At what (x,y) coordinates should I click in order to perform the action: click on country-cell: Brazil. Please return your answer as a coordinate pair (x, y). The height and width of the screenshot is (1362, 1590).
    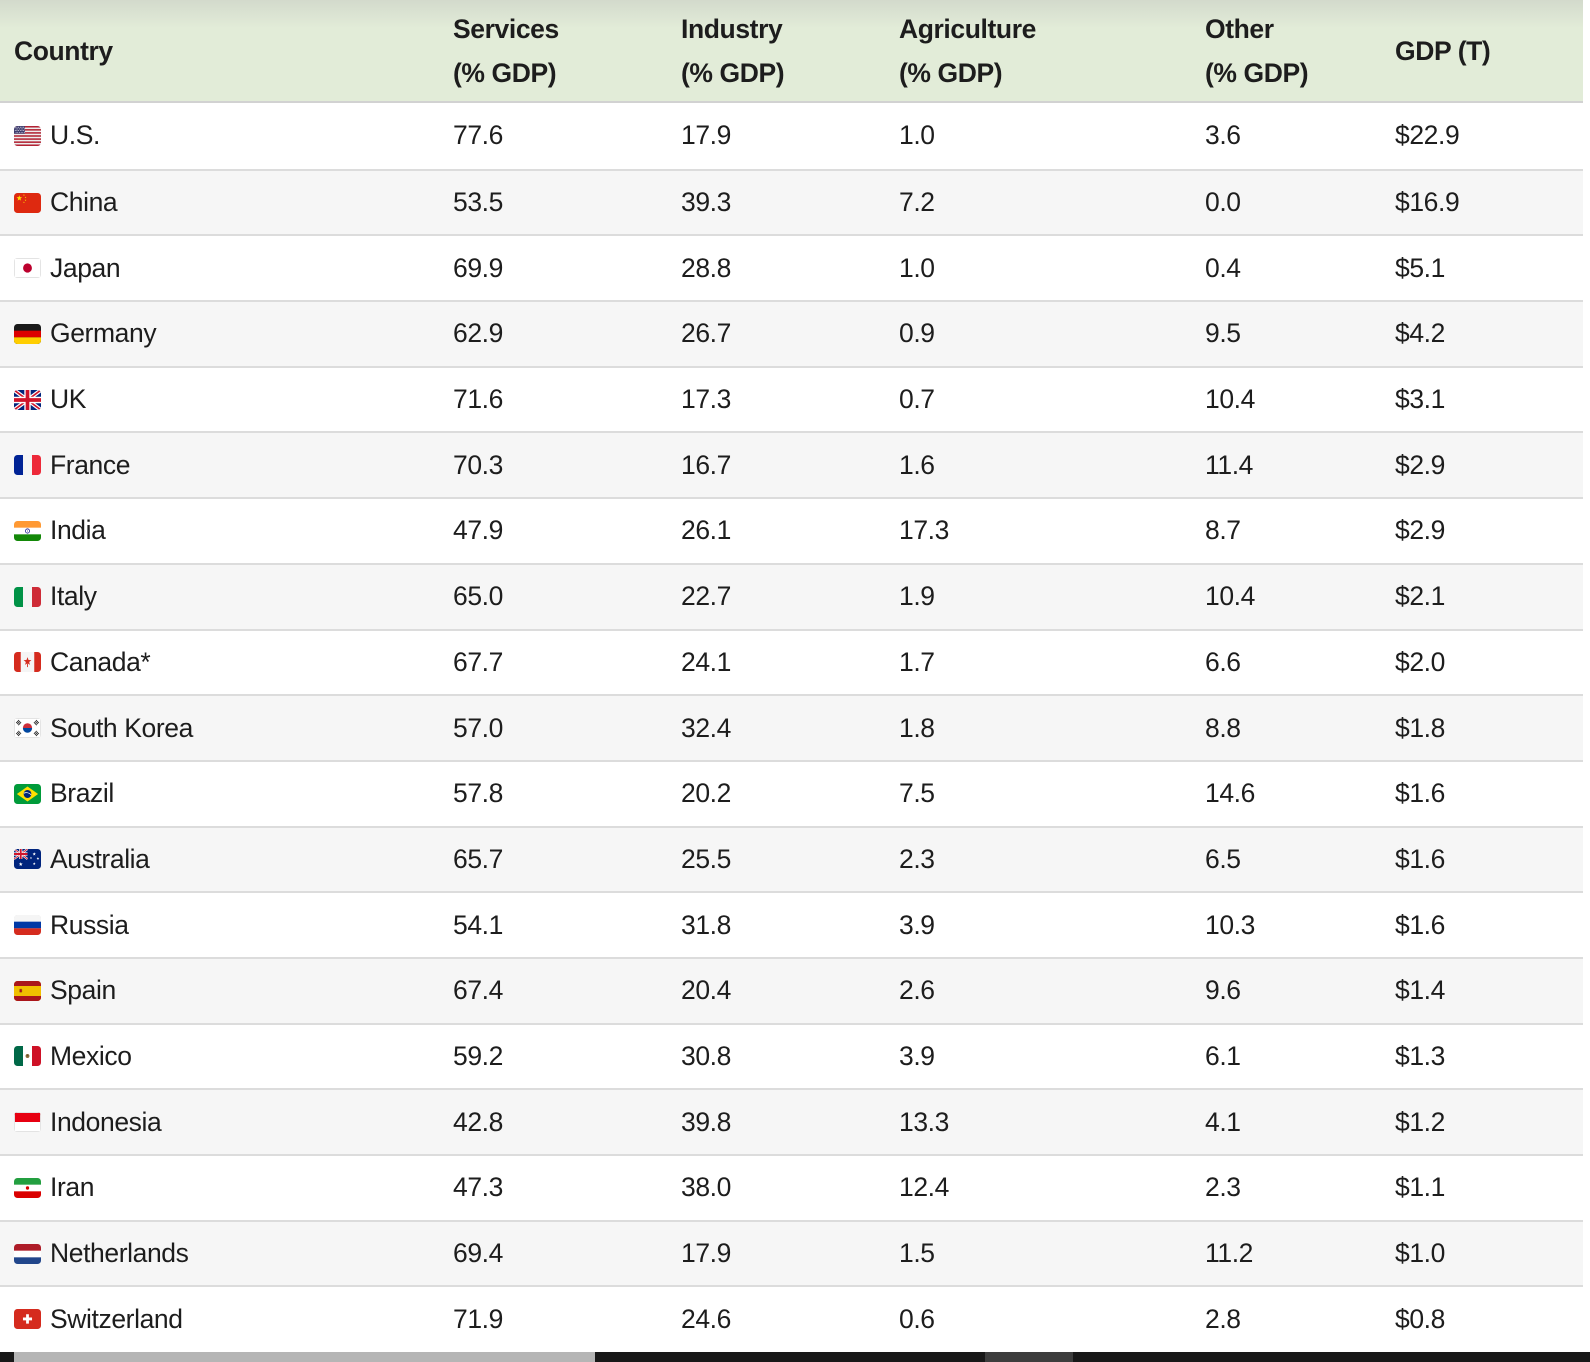
    Looking at the image, I should click on (226, 793).